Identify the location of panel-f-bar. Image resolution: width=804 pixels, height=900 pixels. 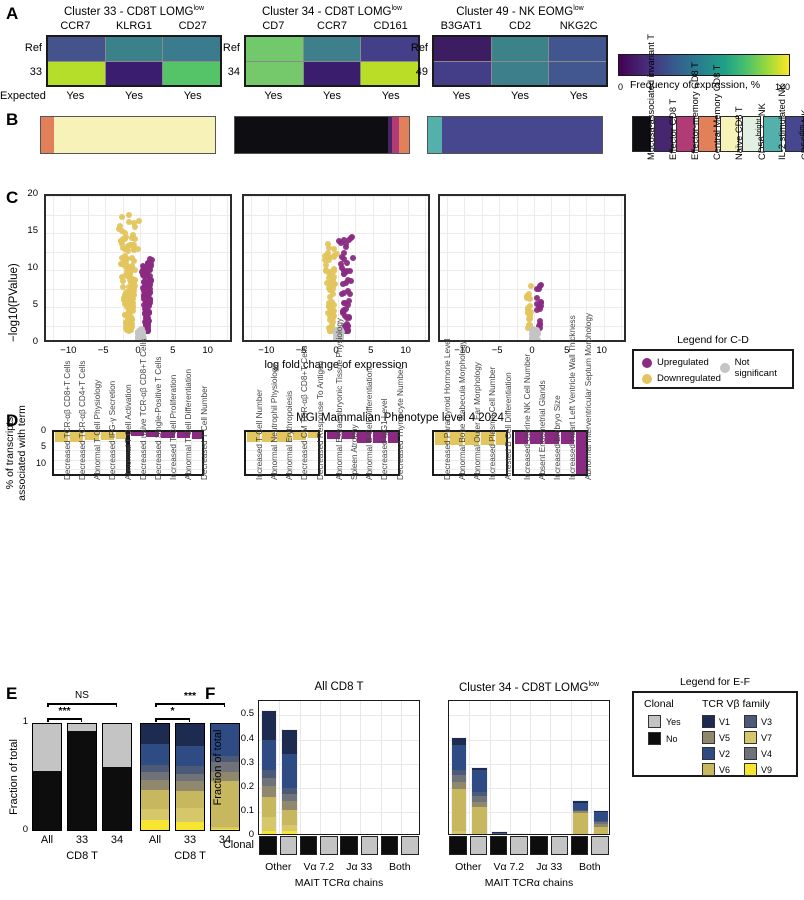
(499, 832).